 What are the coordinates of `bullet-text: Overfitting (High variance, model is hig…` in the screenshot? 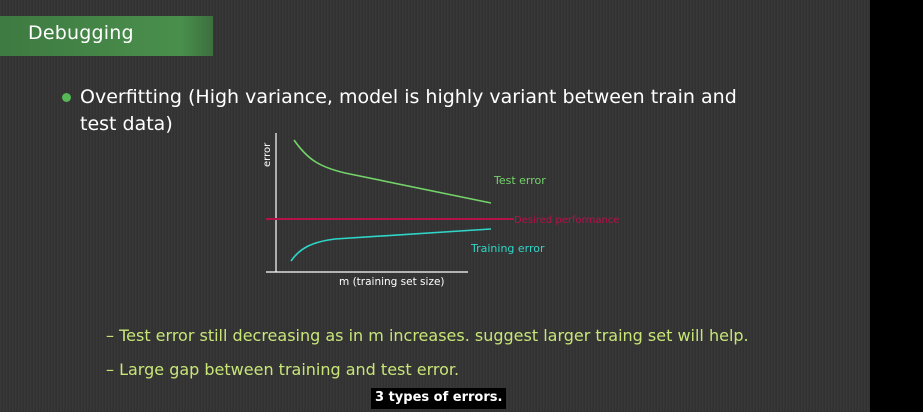 It's located at (408, 110).